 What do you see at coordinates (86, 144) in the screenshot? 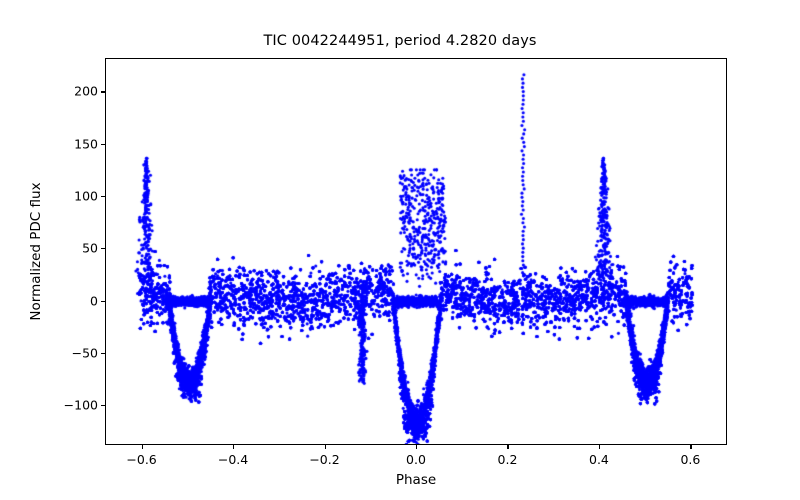
I see `y-tick-label: 150` at bounding box center [86, 144].